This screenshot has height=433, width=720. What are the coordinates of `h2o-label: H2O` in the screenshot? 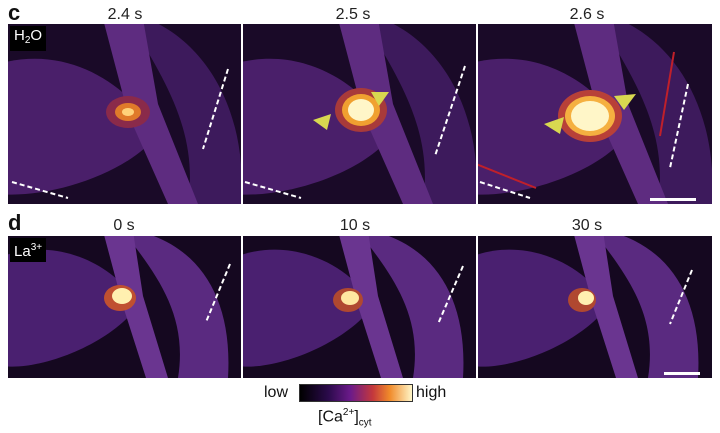 It's located at (28, 38).